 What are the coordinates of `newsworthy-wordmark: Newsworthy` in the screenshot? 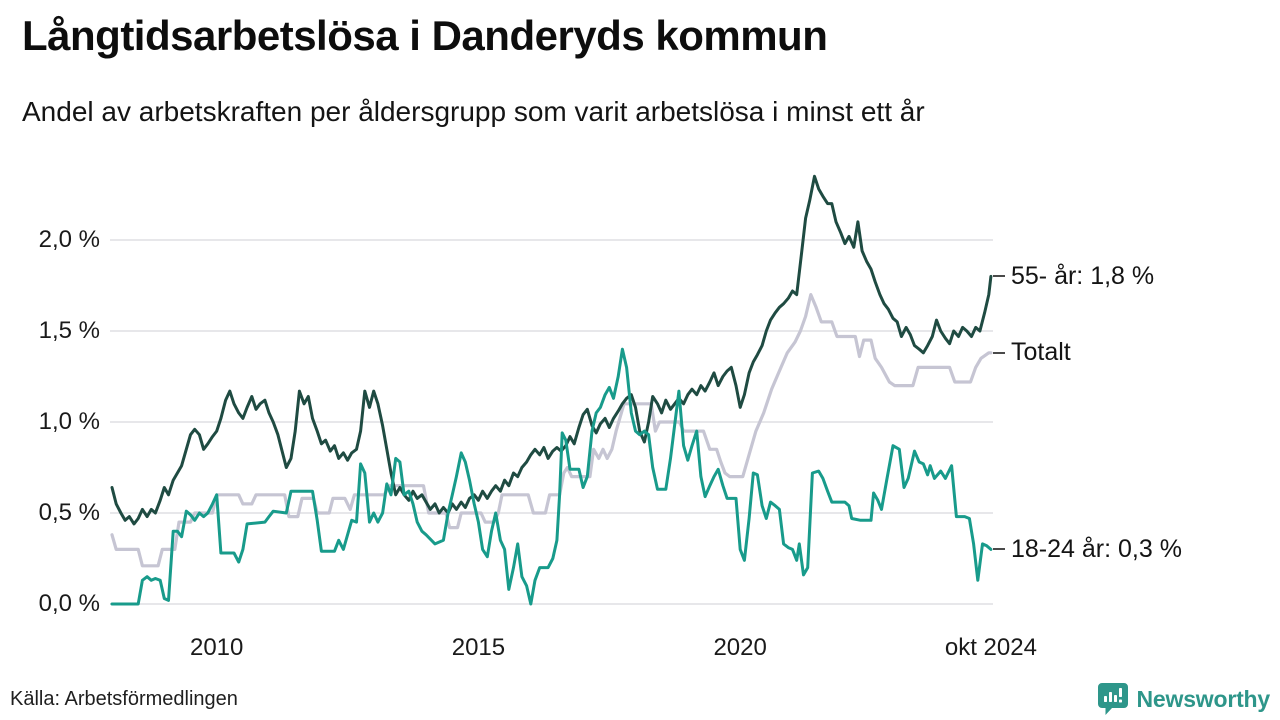 It's located at (1203, 698).